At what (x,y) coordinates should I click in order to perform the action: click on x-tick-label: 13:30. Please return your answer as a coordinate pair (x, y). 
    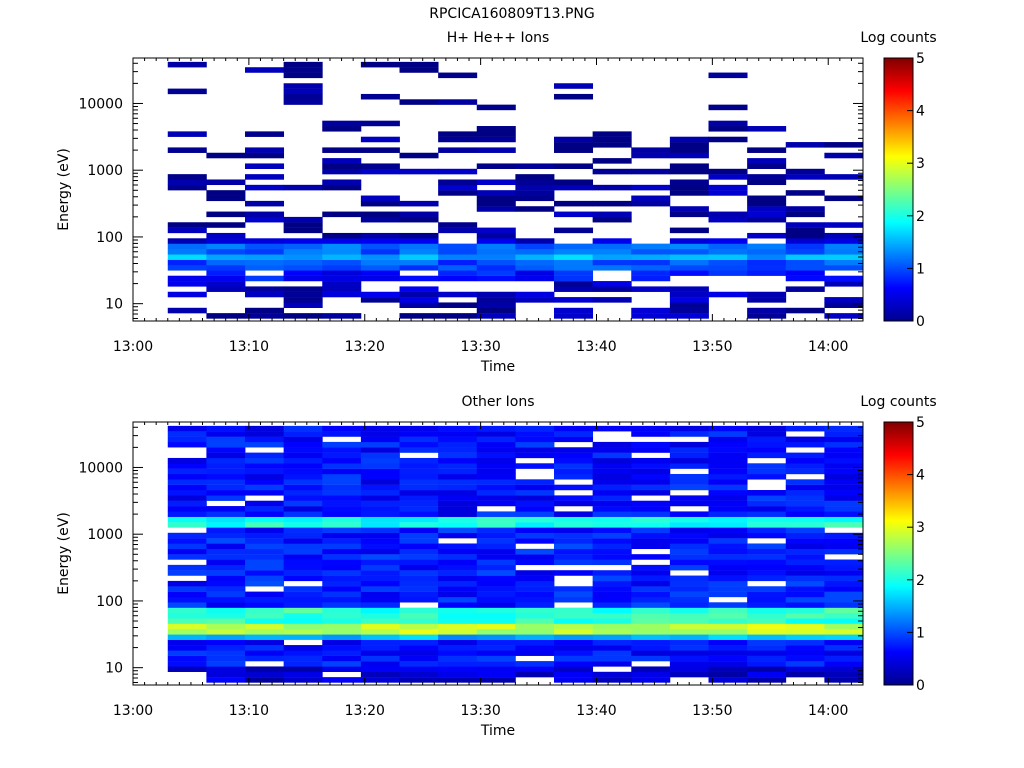
    Looking at the image, I should click on (480, 711).